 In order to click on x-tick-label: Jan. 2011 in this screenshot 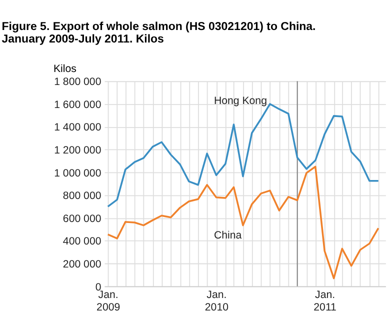, I will do `click(325, 301)`.